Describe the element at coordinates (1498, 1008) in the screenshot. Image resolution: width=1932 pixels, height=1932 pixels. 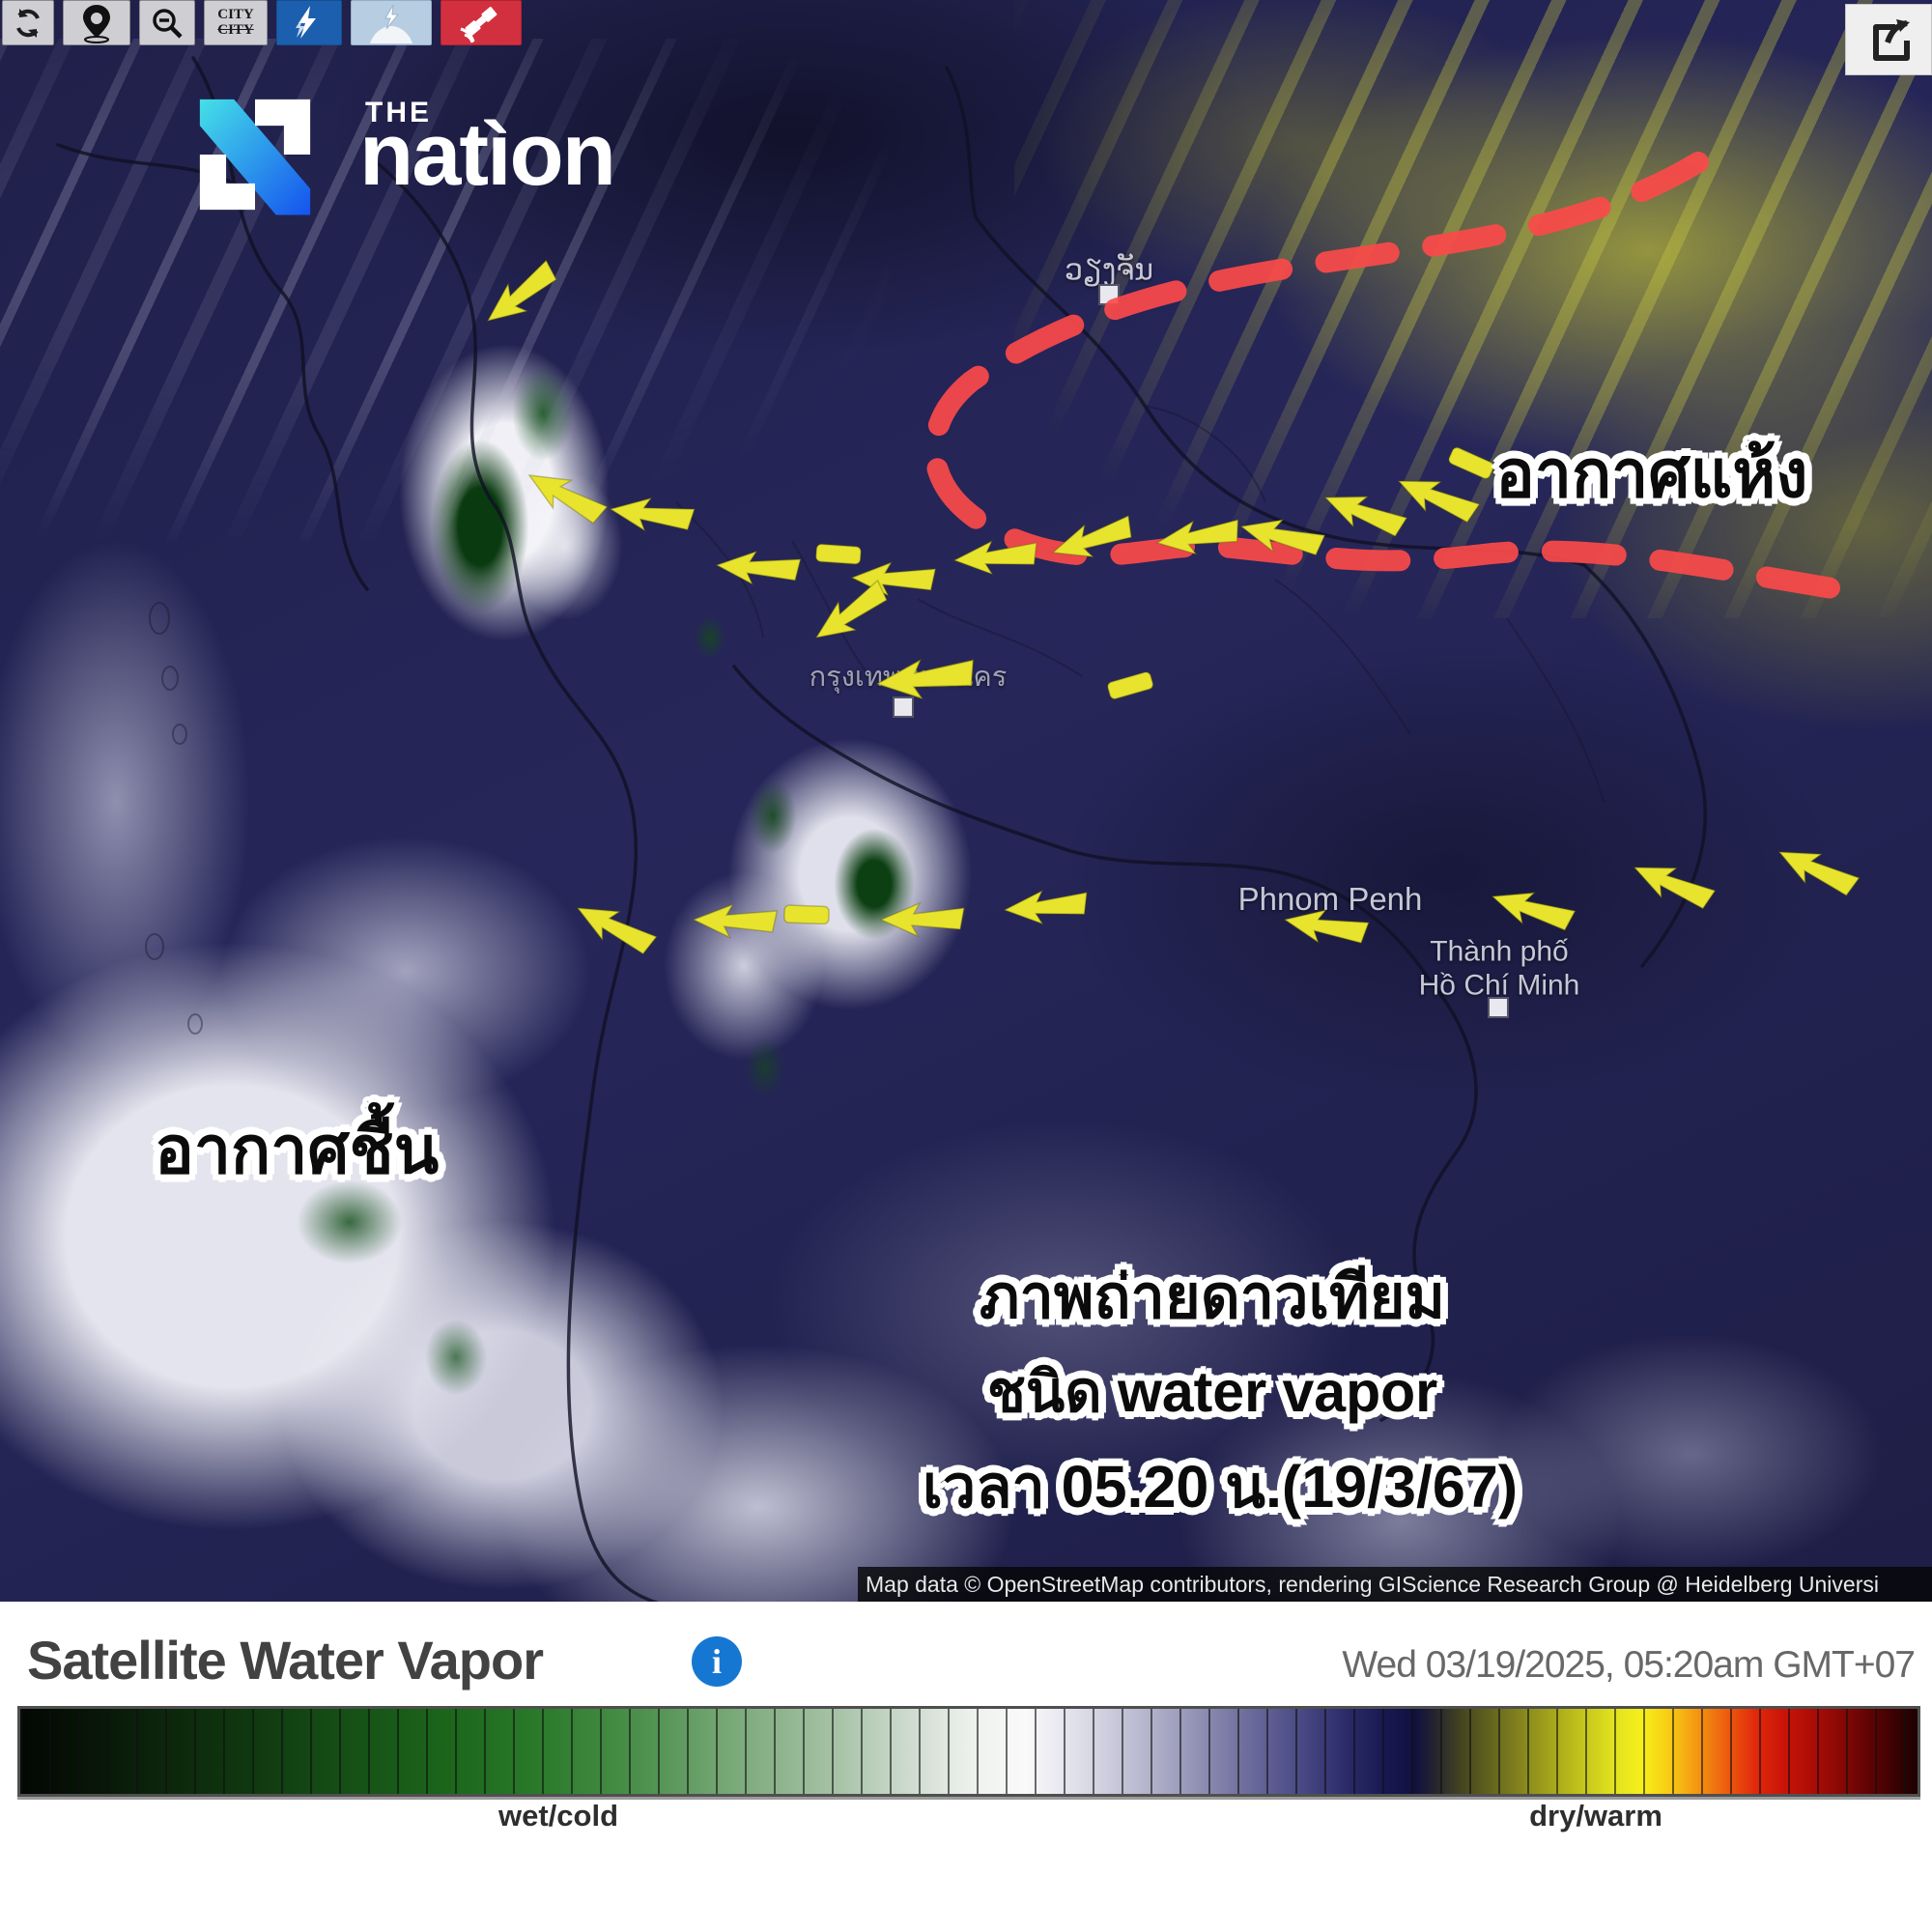
I see `city-marker-ho-chi-minh` at that location.